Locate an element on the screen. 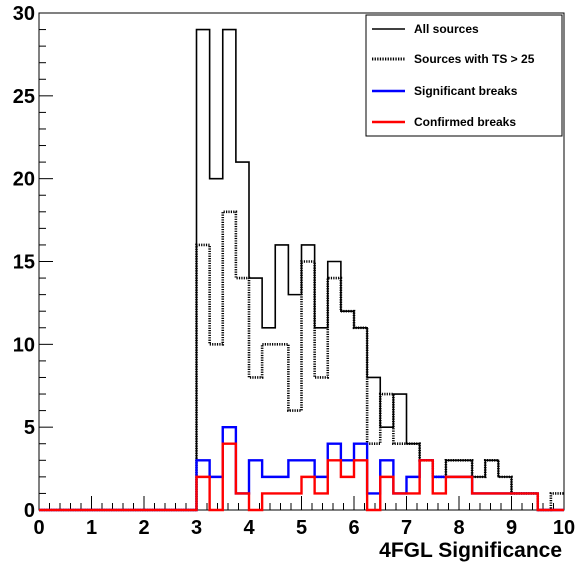 The height and width of the screenshot is (563, 578). y-tick-label: 25 is located at coordinates (24, 97).